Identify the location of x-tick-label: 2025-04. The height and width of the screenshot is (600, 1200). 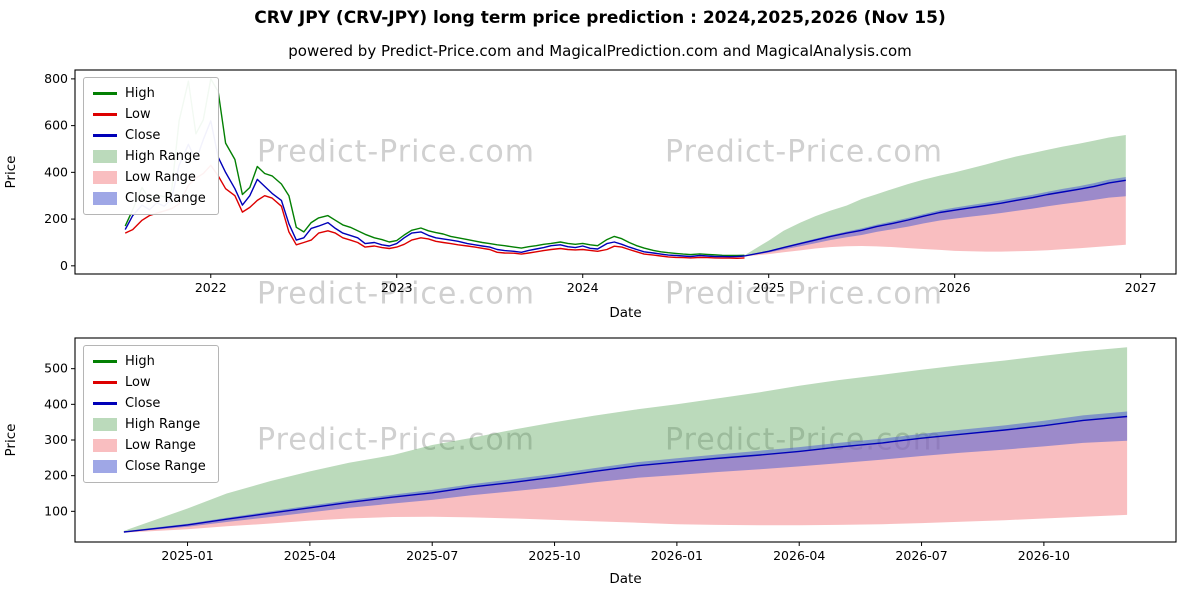
(310, 555).